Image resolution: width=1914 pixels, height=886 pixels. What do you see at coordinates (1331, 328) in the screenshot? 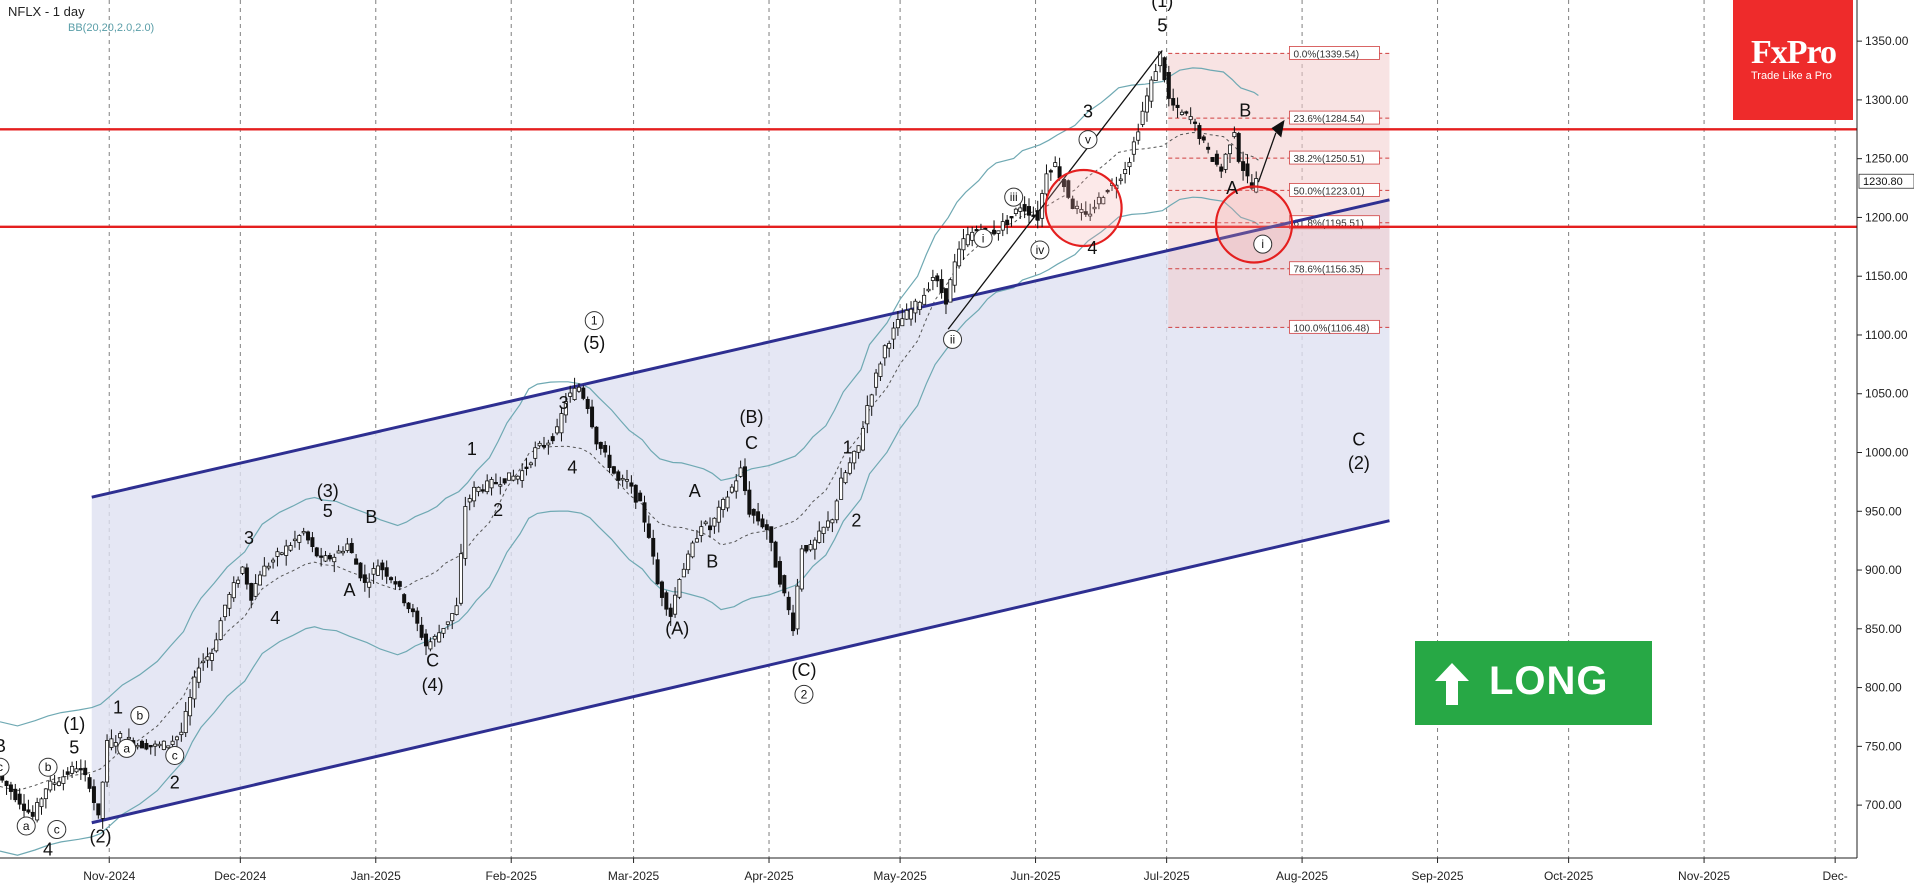
I see `fib-level-label: 100.0%(1106.48)` at bounding box center [1331, 328].